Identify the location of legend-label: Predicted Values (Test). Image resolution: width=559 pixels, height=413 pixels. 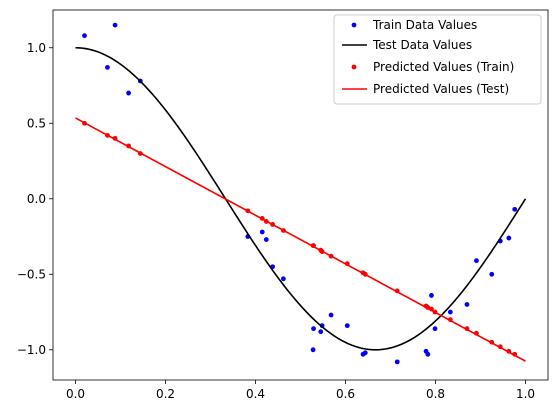
(441, 89).